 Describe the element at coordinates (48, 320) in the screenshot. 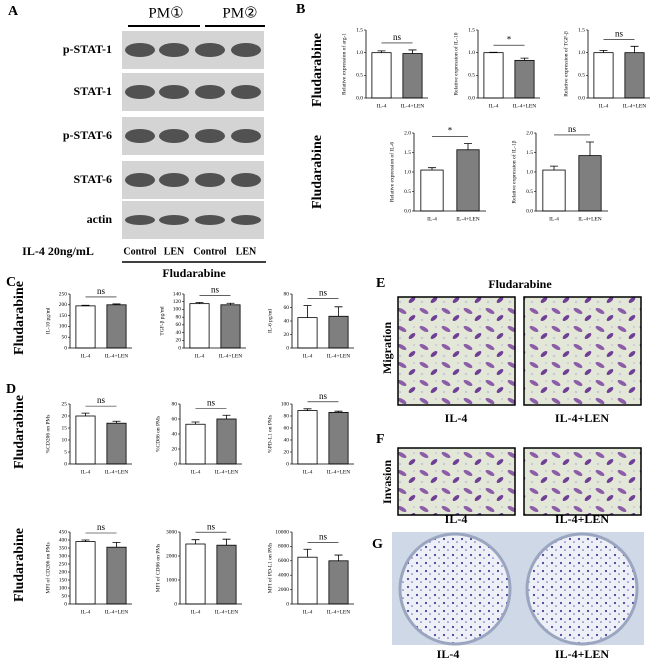

I see `y-axis-label: IL-10 pg/ml` at that location.